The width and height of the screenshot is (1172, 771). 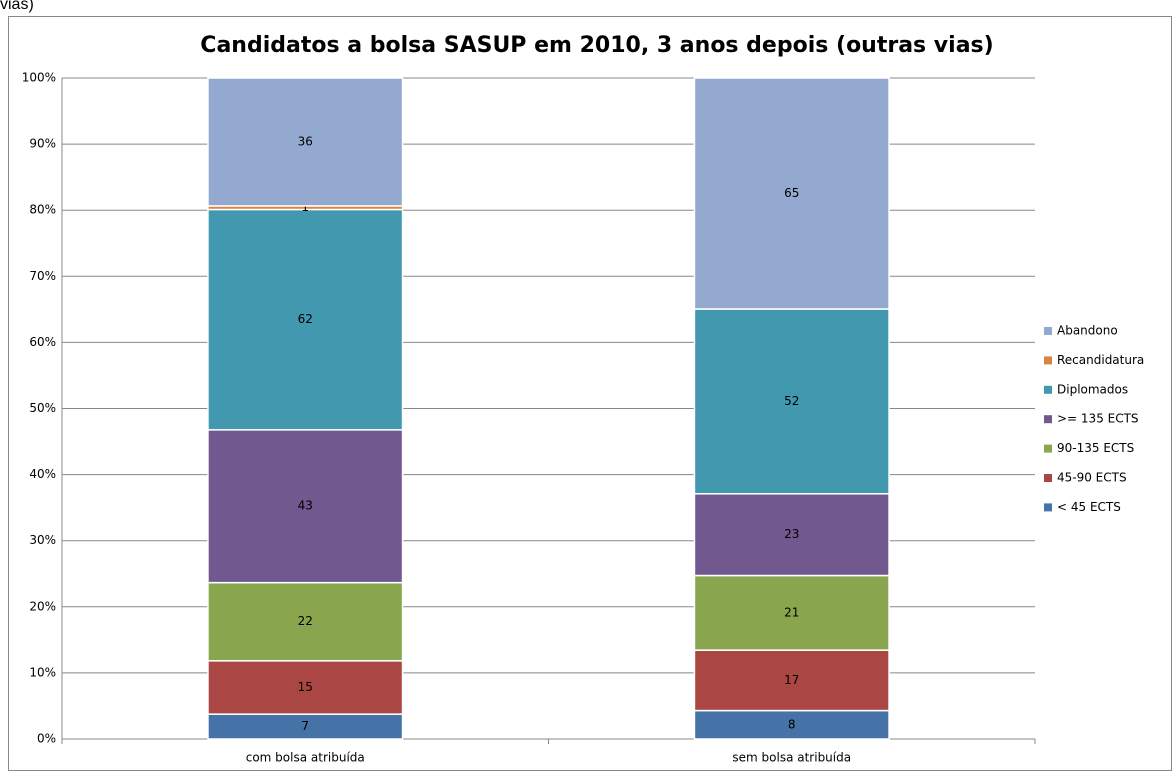 I want to click on data-label: 1, so click(x=305, y=207).